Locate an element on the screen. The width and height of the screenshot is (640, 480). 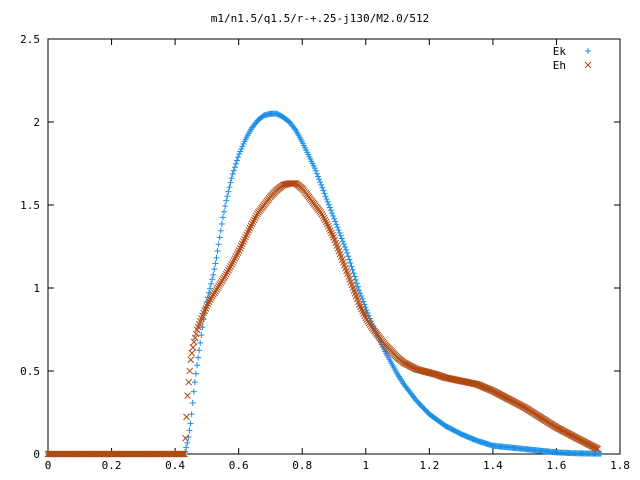
x-tick-label-3: 0.6 is located at coordinates (239, 465).